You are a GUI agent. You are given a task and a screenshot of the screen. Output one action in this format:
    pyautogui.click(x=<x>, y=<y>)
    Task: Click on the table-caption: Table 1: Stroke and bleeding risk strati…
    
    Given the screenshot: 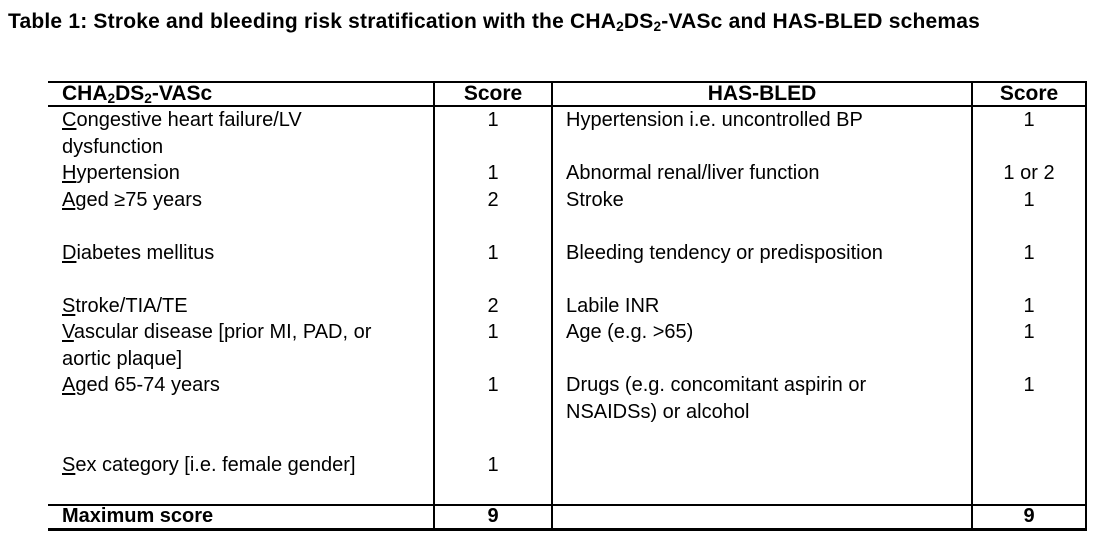 What is the action you would take?
    pyautogui.click(x=494, y=22)
    